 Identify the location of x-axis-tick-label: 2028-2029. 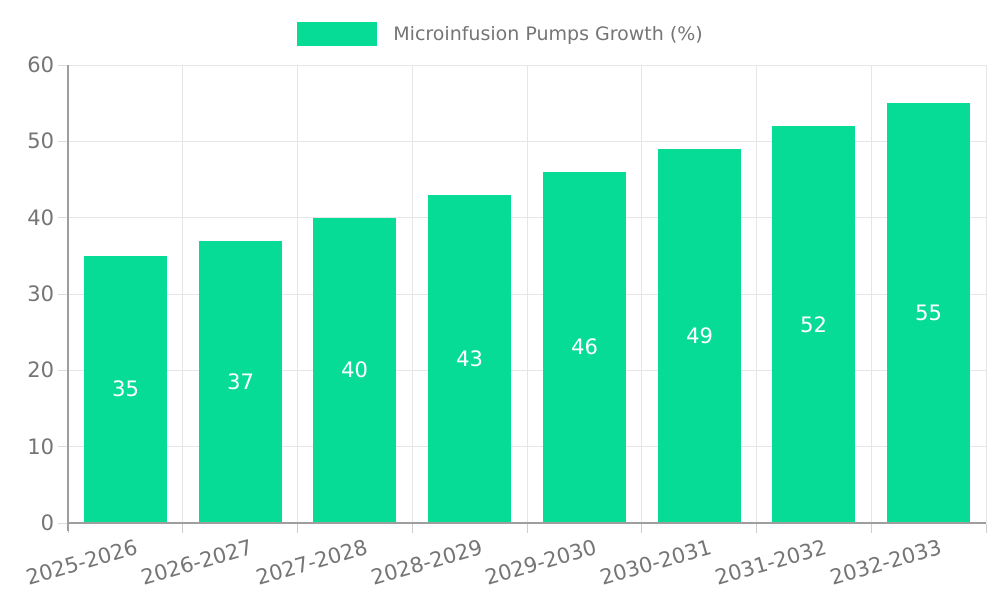
(426, 562).